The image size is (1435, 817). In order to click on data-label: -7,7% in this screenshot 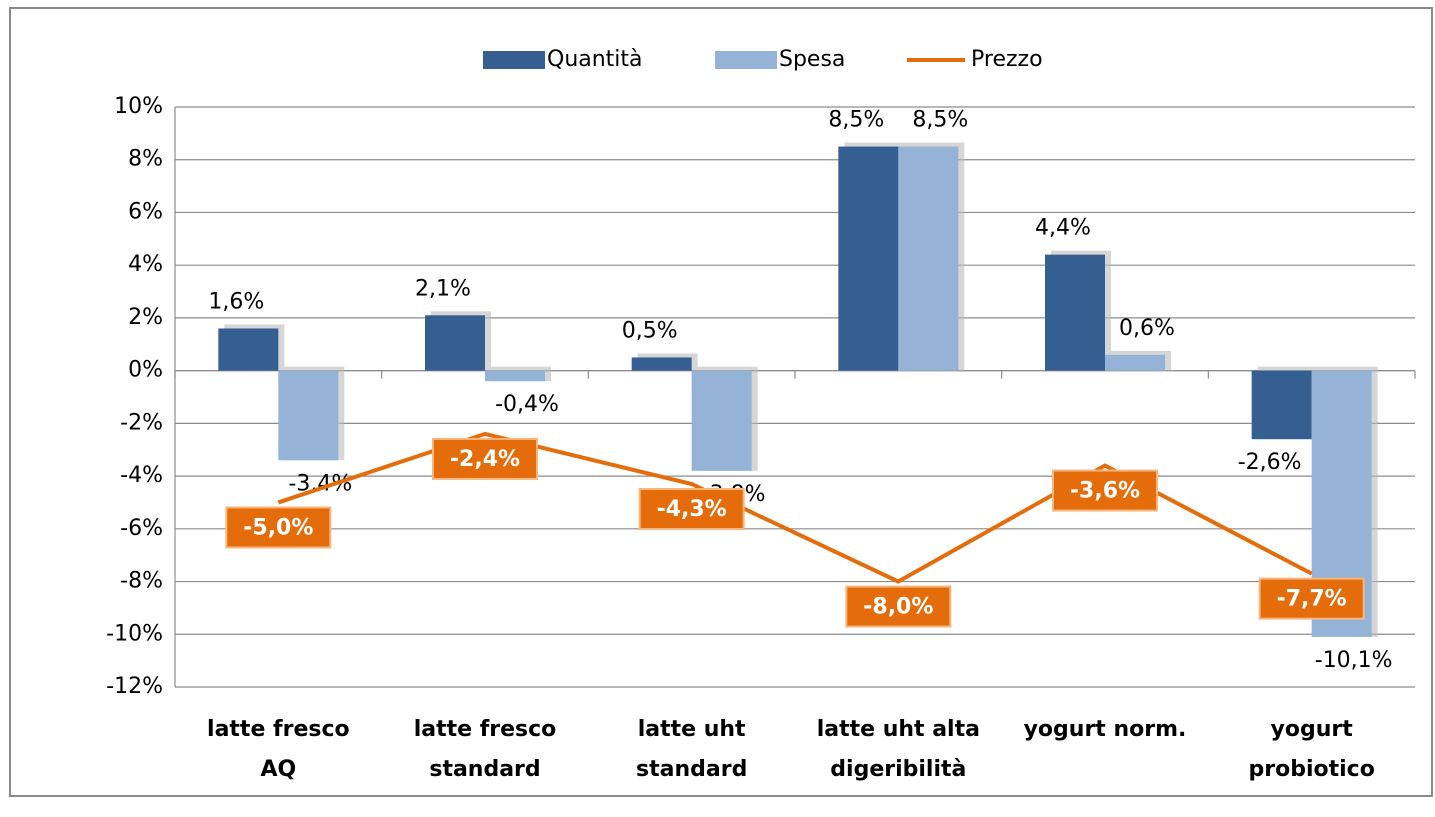, I will do `click(1312, 599)`.